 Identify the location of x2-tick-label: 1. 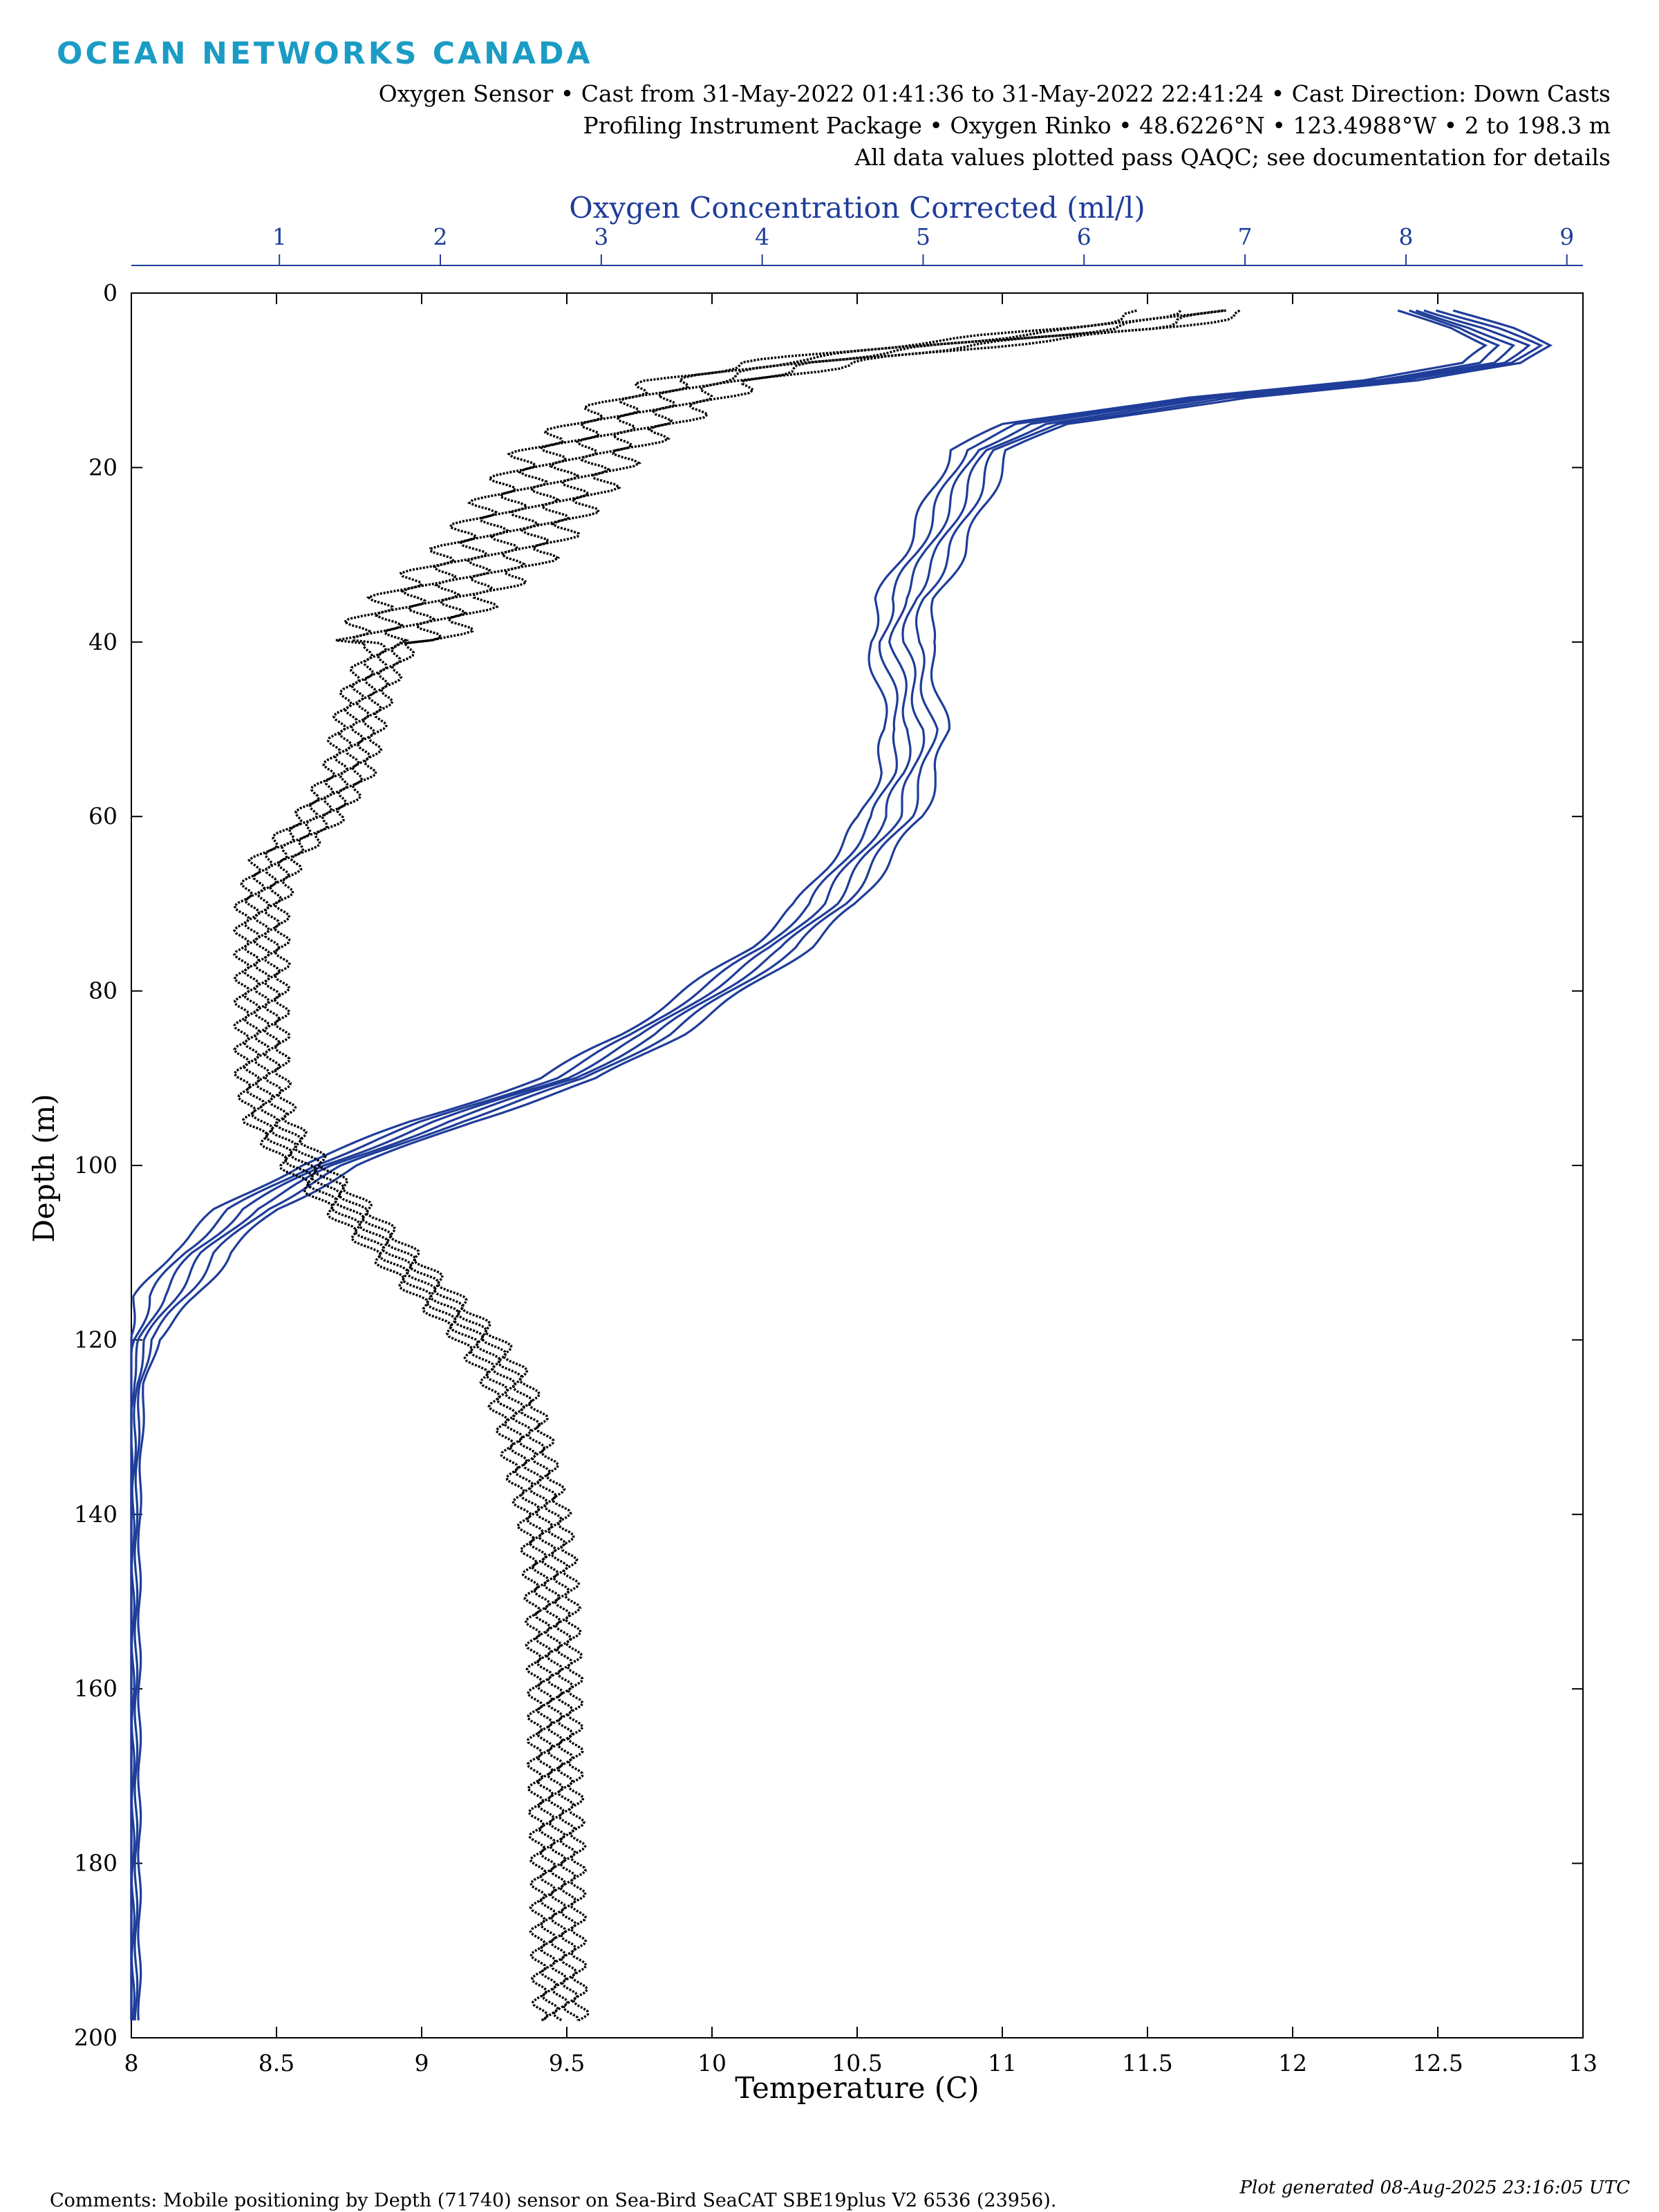
(279, 236).